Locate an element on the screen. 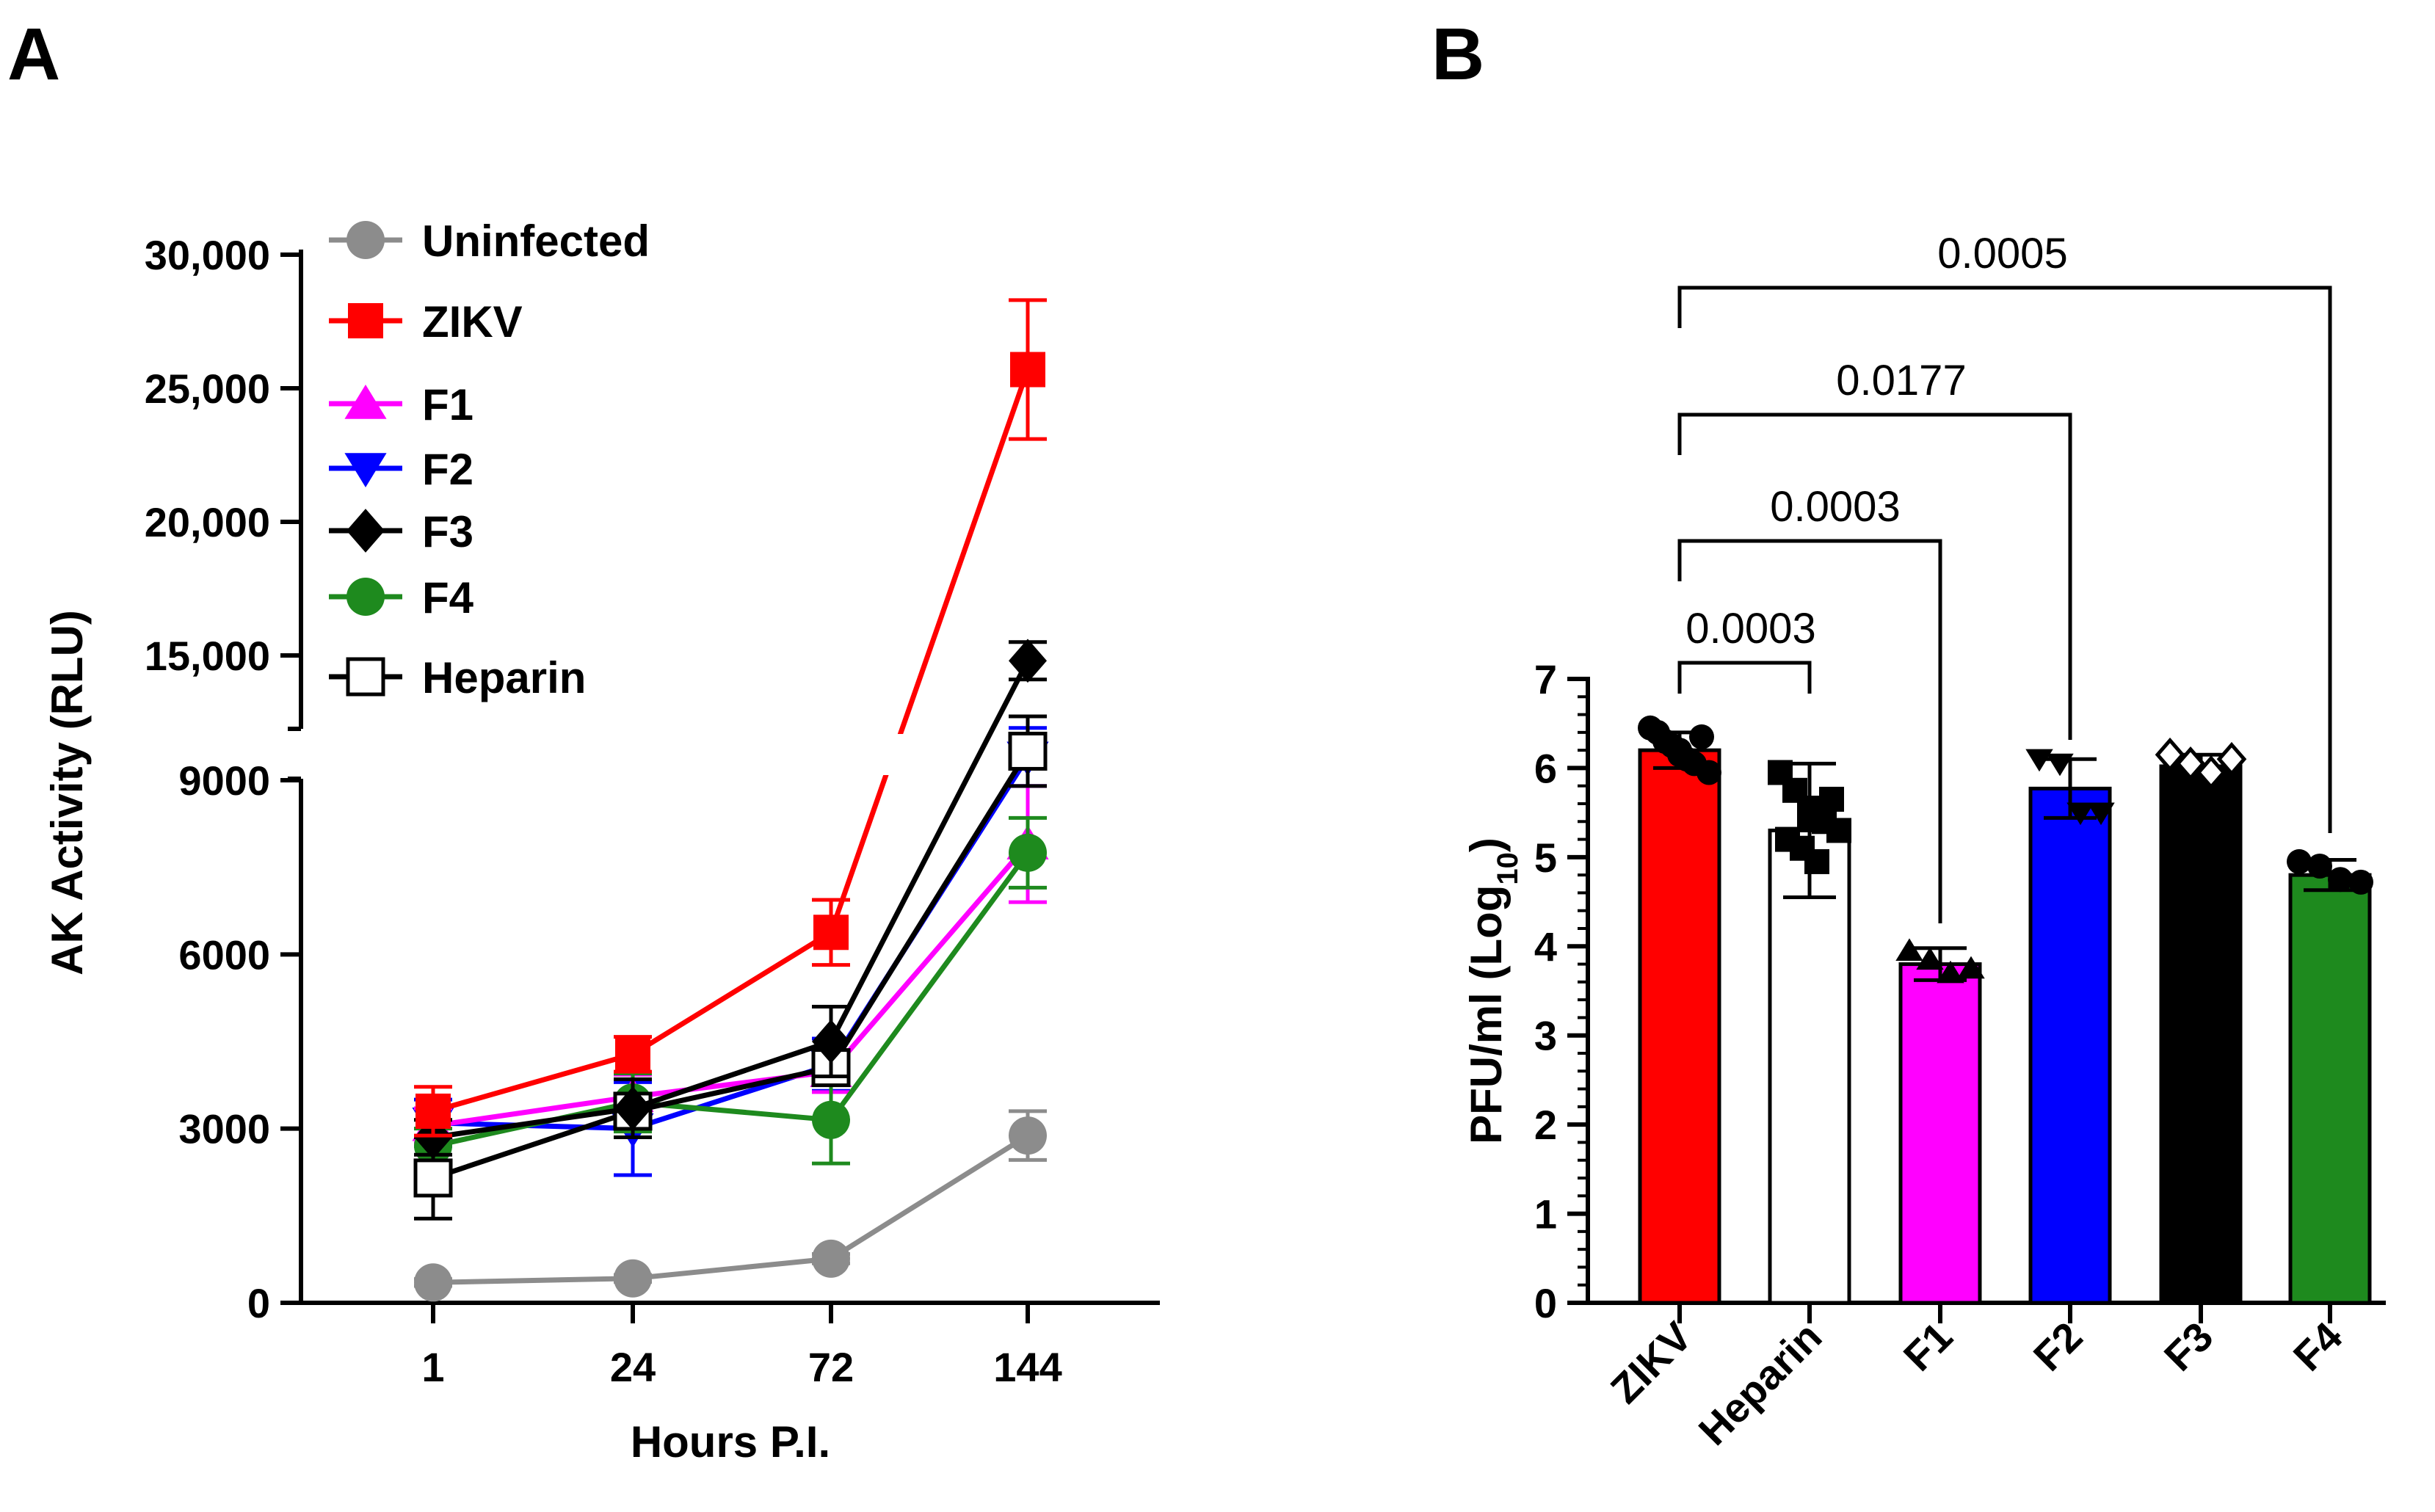  x-tick-label: F4 is located at coordinates (2318, 1346).